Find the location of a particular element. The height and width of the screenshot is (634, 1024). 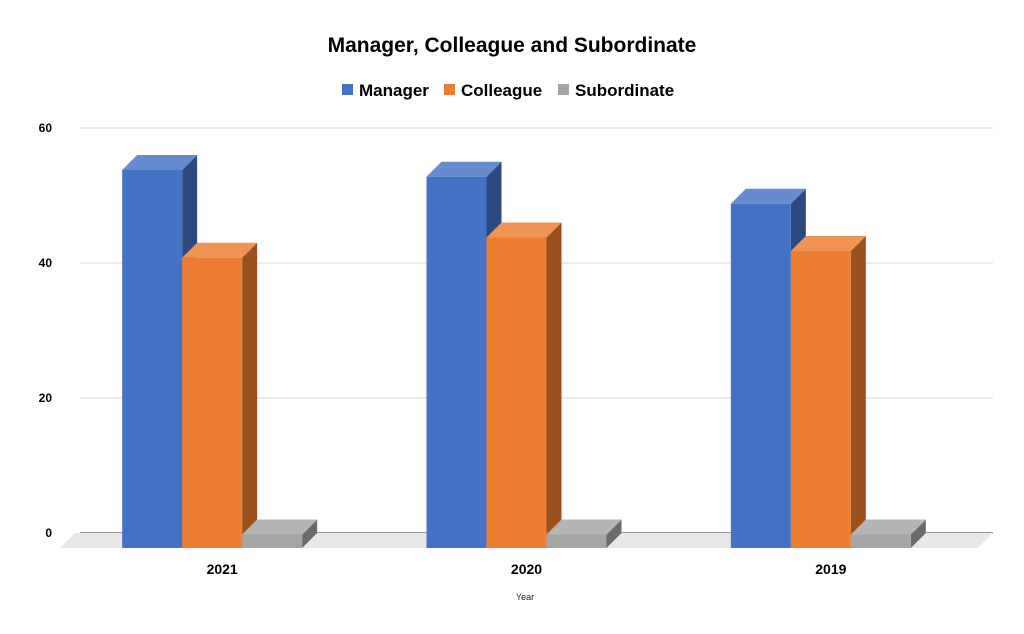

legend-swatch-manager is located at coordinates (347, 89).